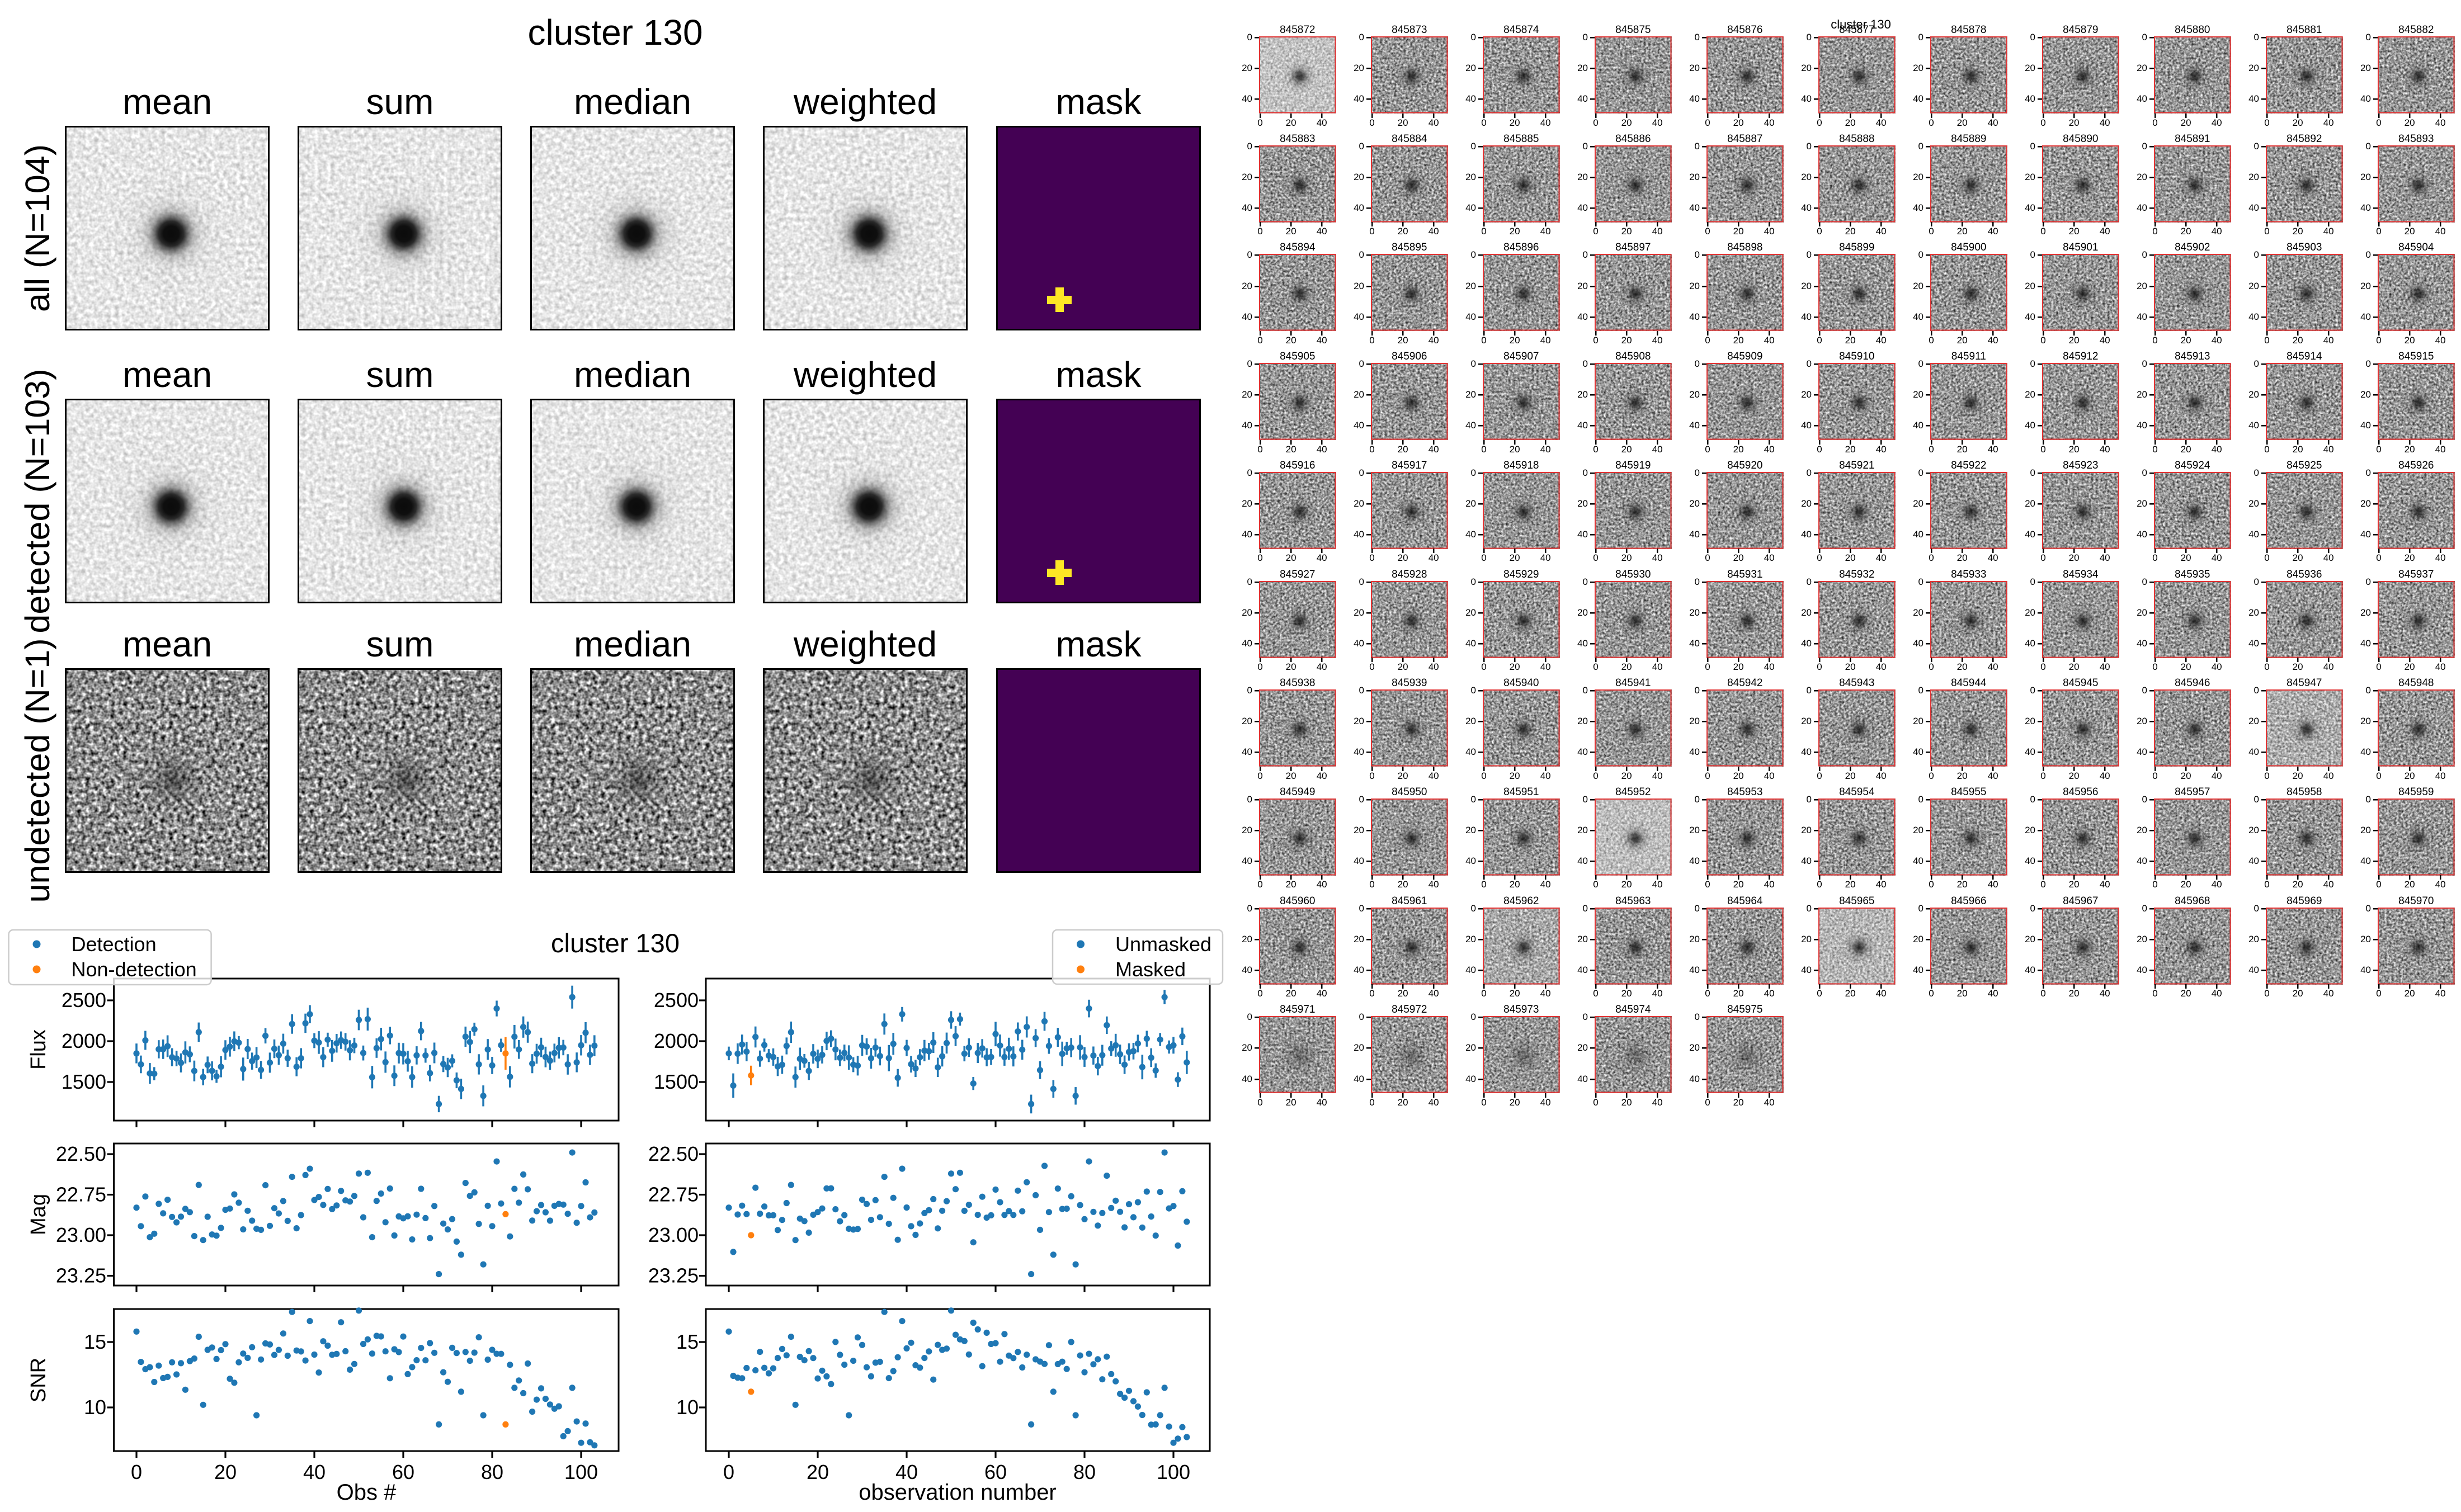 The height and width of the screenshot is (1512, 2461). Describe the element at coordinates (615, 943) in the screenshot. I see `svg-text: cluster 130` at that location.